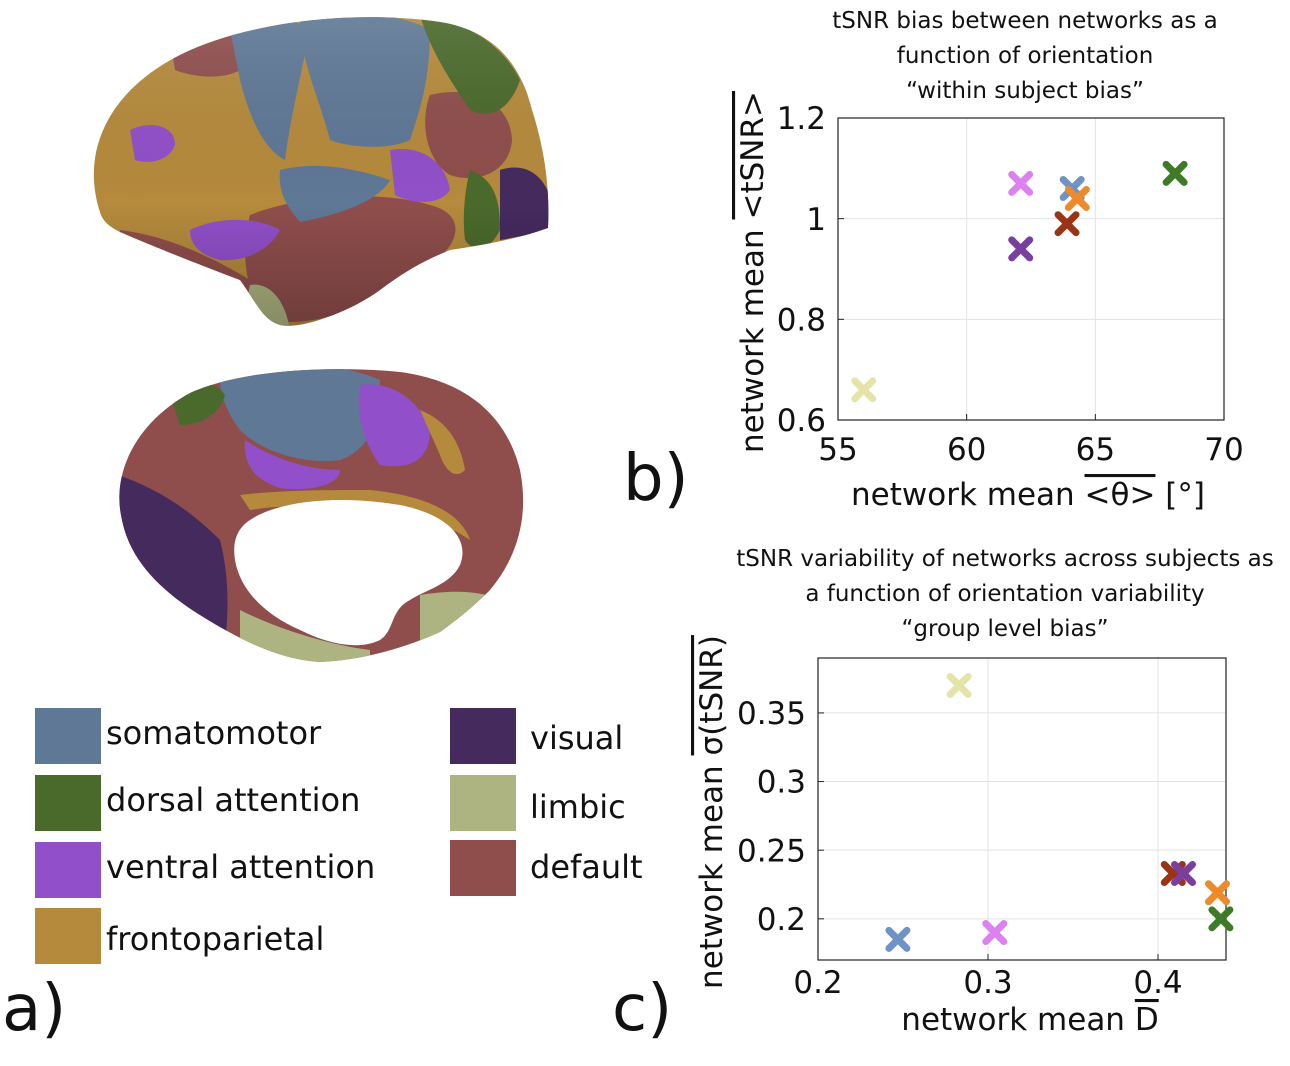 The height and width of the screenshot is (1066, 1290). I want to click on chart-b-point-limbic-stroke-b, so click(864, 390).